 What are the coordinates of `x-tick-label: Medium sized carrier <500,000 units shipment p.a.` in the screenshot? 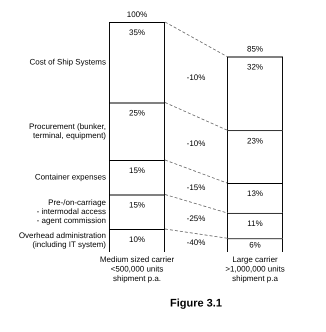 It's located at (137, 269).